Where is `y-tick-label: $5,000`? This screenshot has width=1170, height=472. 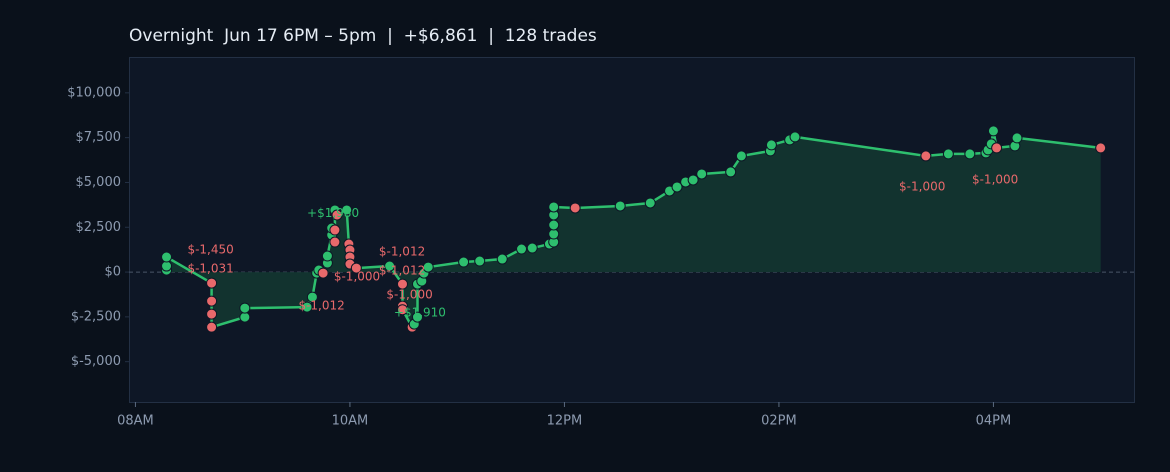
y-tick-label: $5,000 is located at coordinates (99, 182).